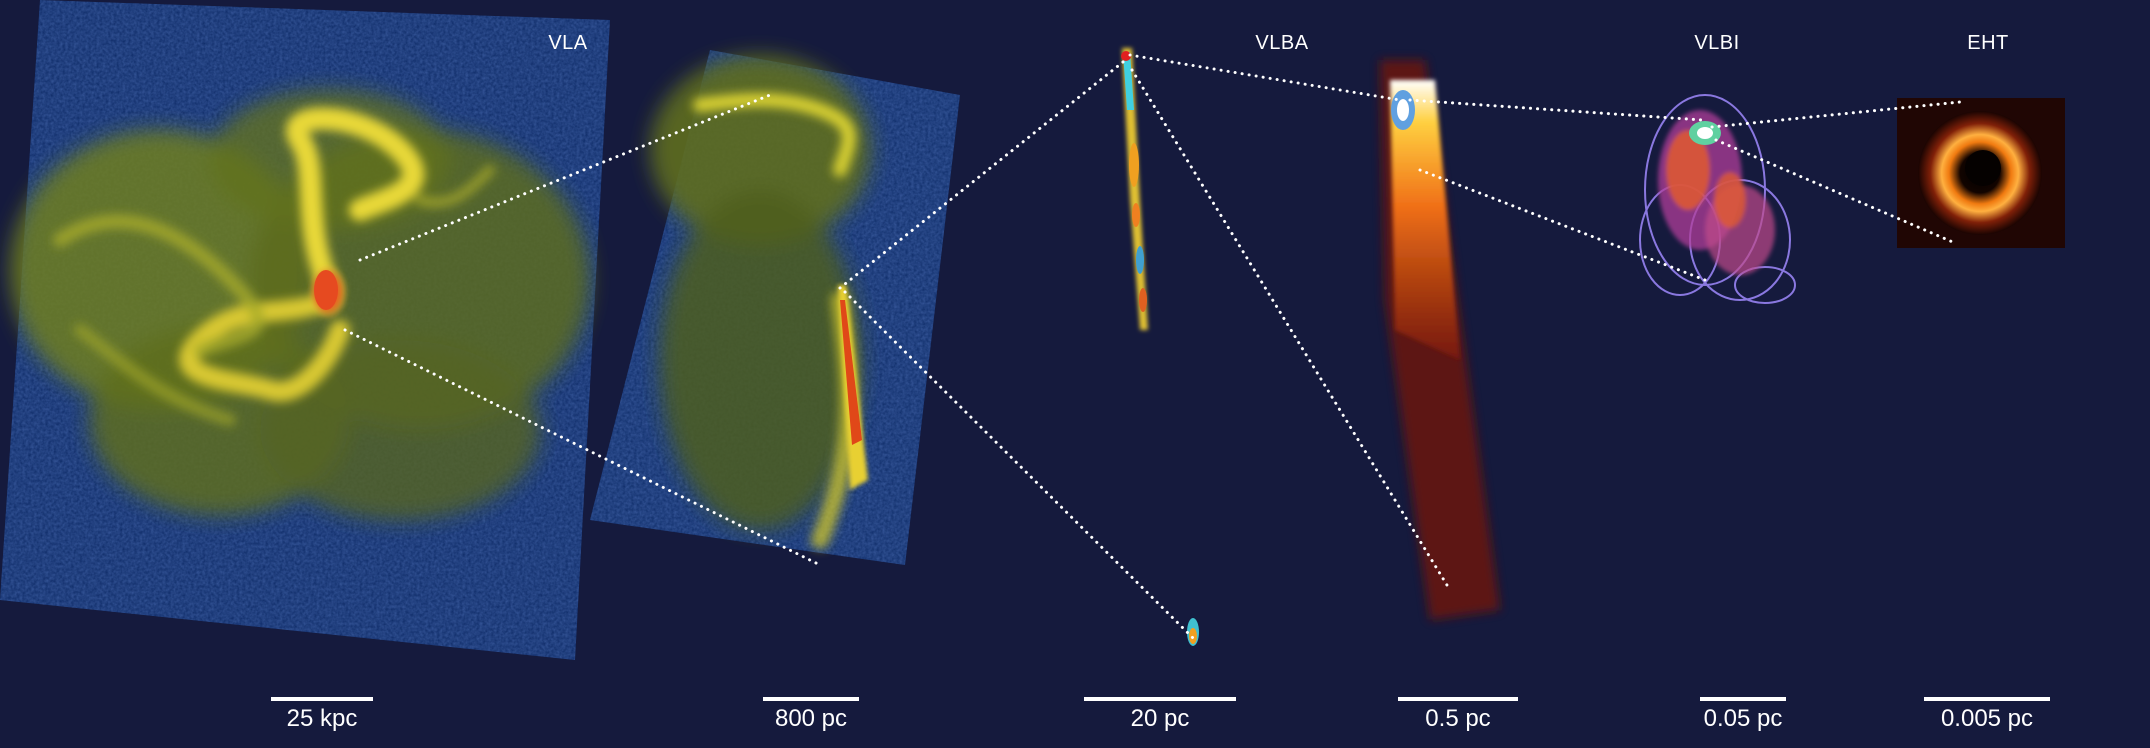 Image resolution: width=2150 pixels, height=748 pixels. I want to click on eht-panel, so click(1981, 173).